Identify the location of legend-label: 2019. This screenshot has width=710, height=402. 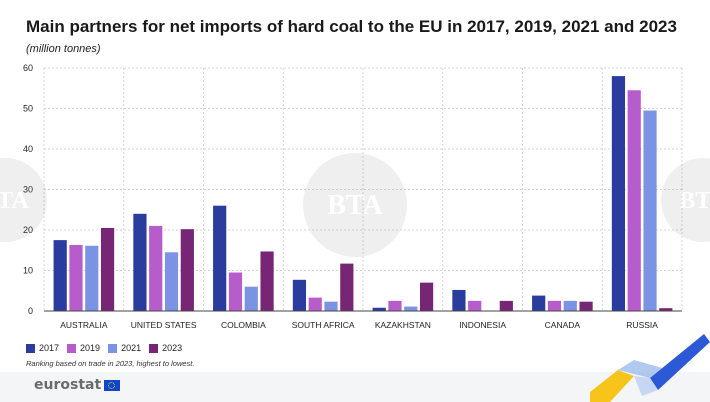
(90, 348).